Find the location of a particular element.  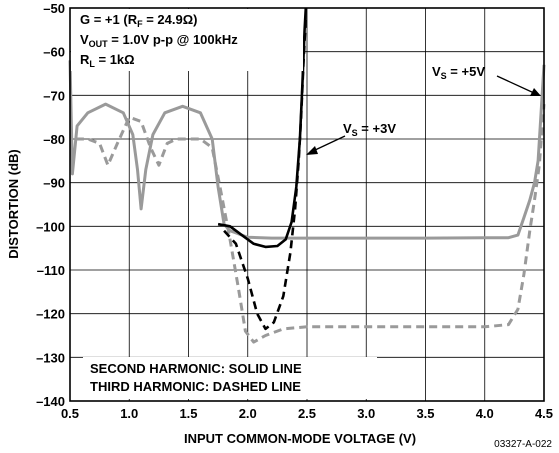

arrowhead-vs-5v is located at coordinates (535, 92).